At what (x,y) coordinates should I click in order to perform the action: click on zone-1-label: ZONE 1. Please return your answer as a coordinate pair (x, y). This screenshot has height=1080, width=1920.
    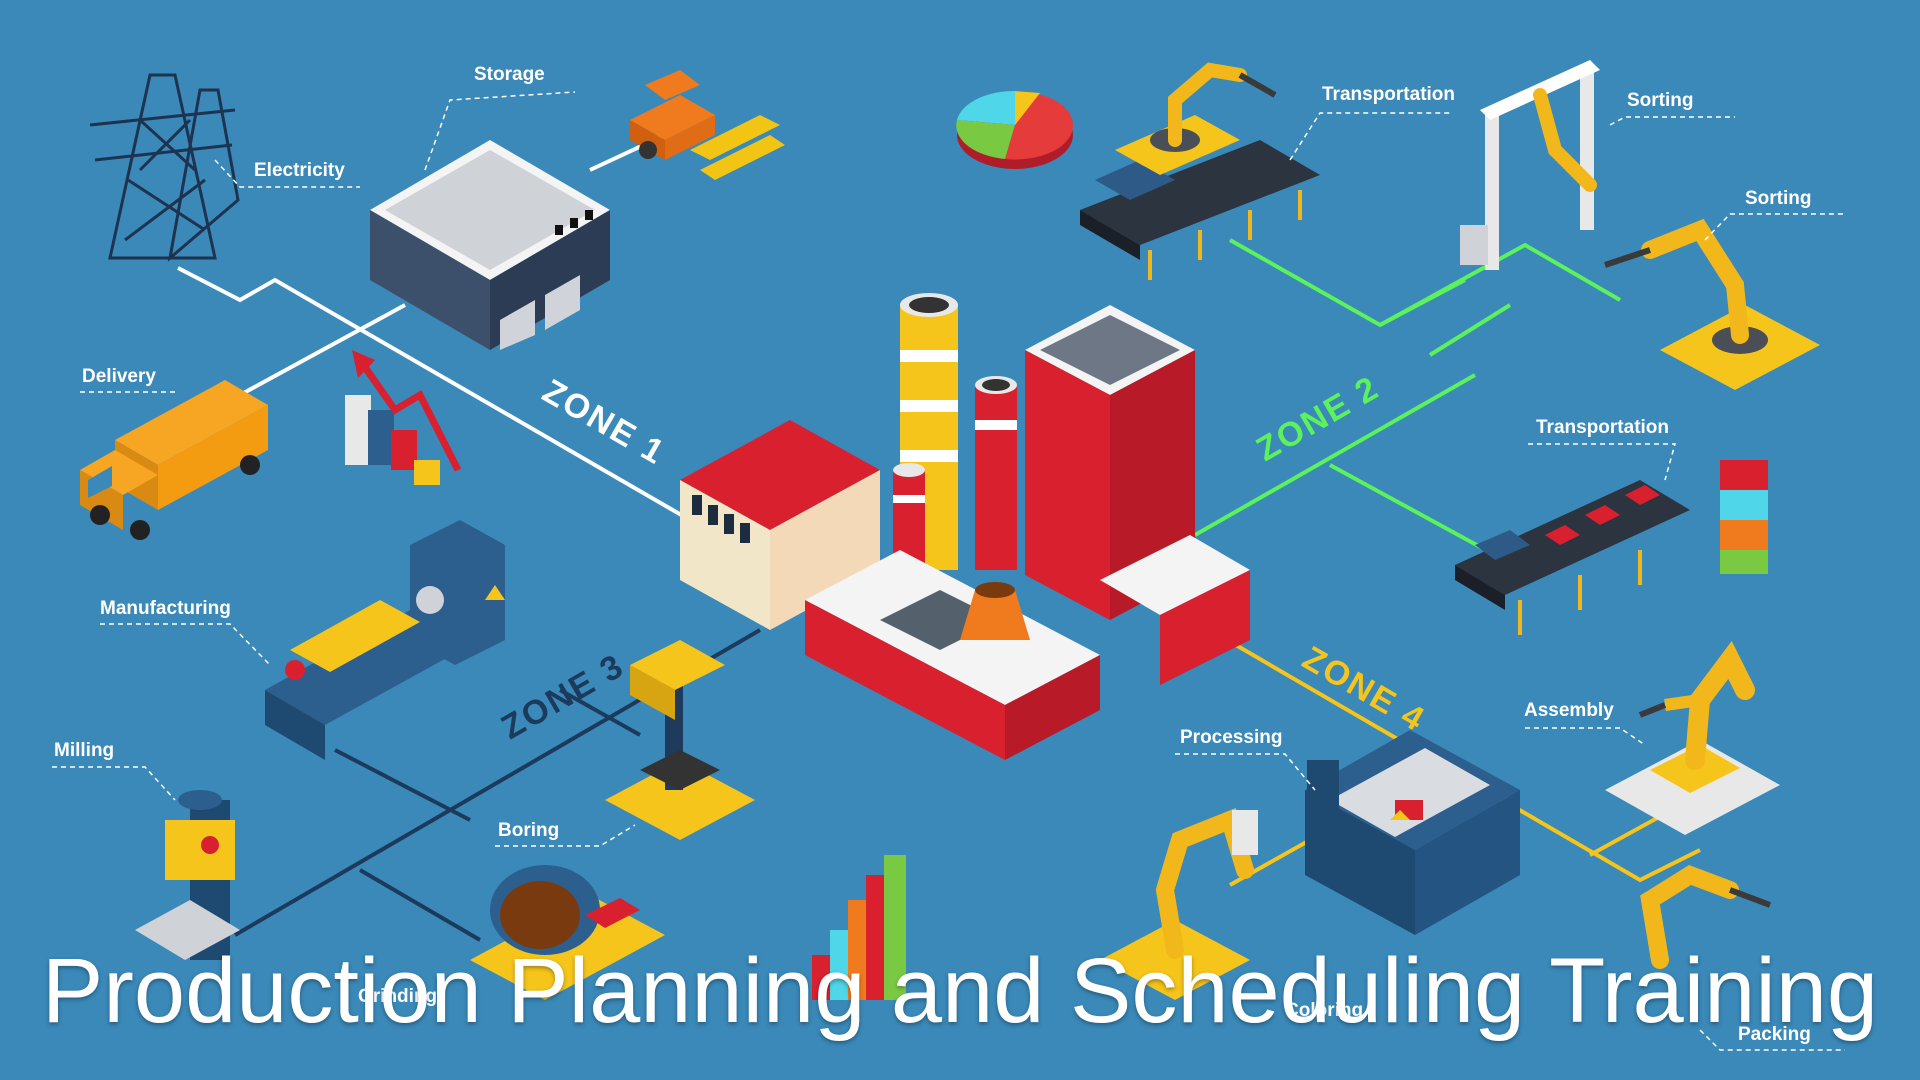
    Looking at the image, I should click on (604, 422).